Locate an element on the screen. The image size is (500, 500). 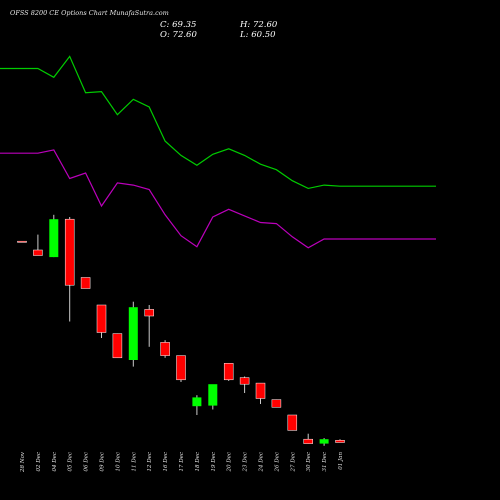
open-value: O: 72.60 is located at coordinates (178, 35).